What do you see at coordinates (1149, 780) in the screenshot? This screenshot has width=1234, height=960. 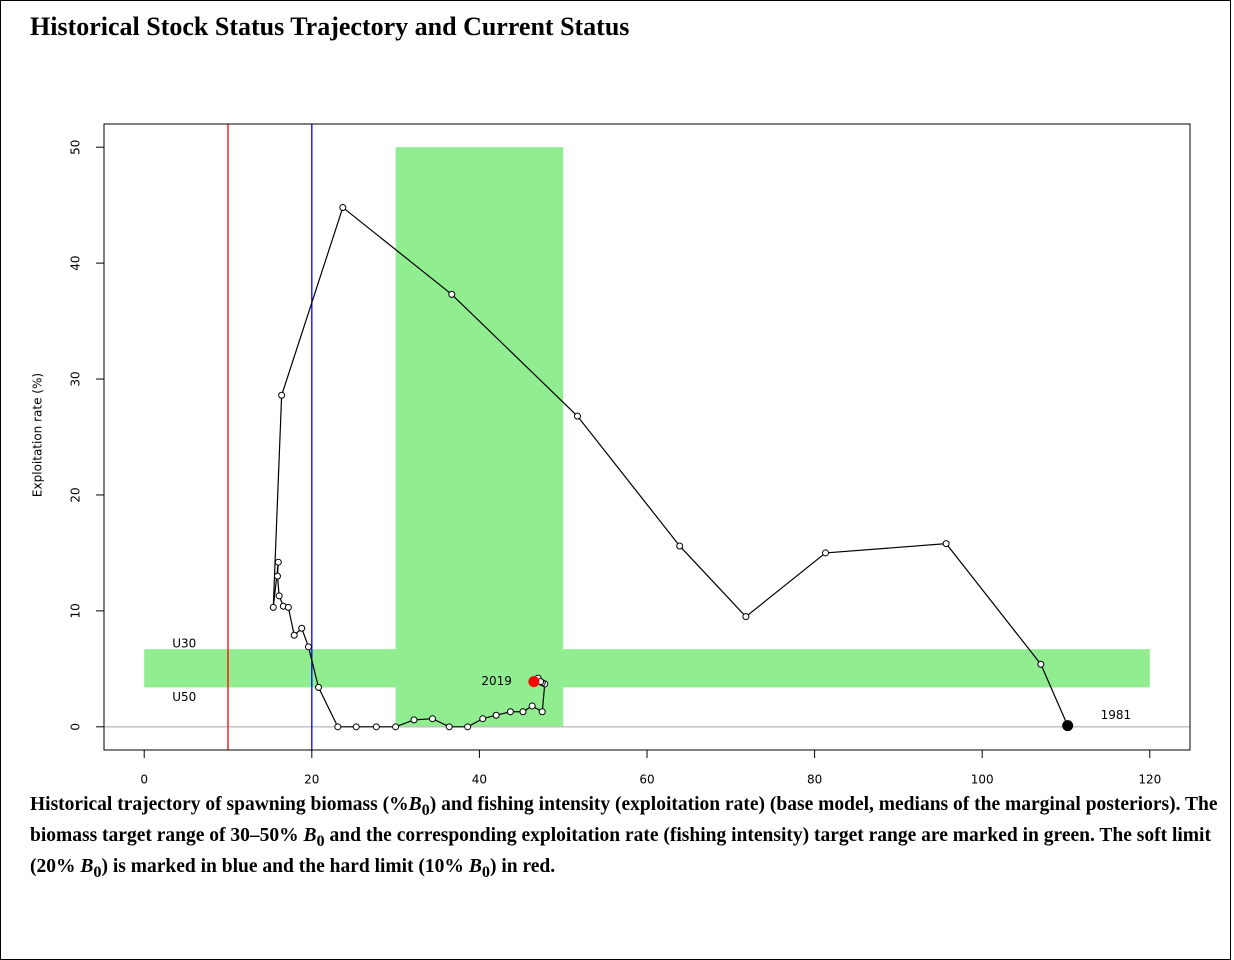 I see `x-tick-label: 120` at bounding box center [1149, 780].